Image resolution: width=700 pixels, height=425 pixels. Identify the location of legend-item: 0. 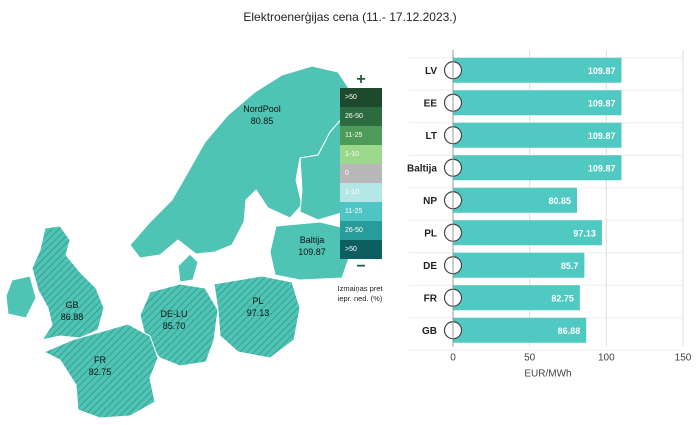
(361, 173).